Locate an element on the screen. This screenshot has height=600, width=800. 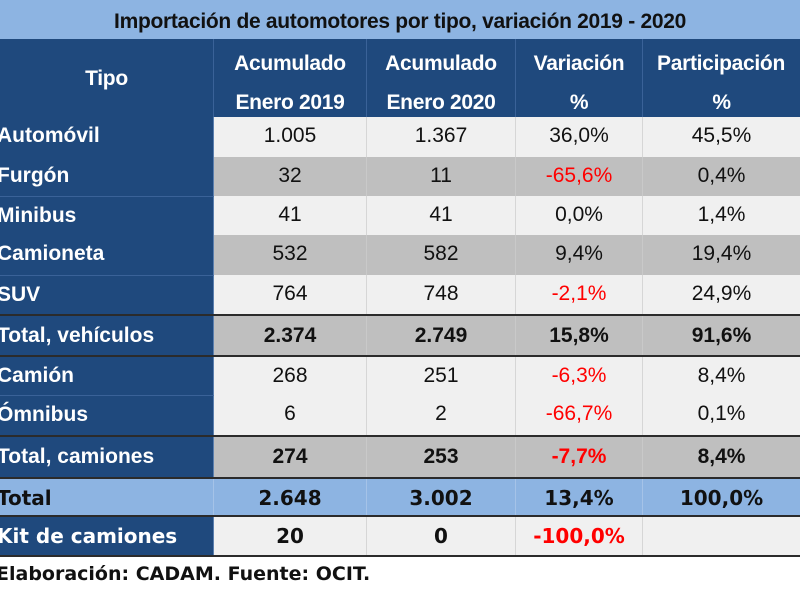
header-line1: Variación is located at coordinates (579, 63).